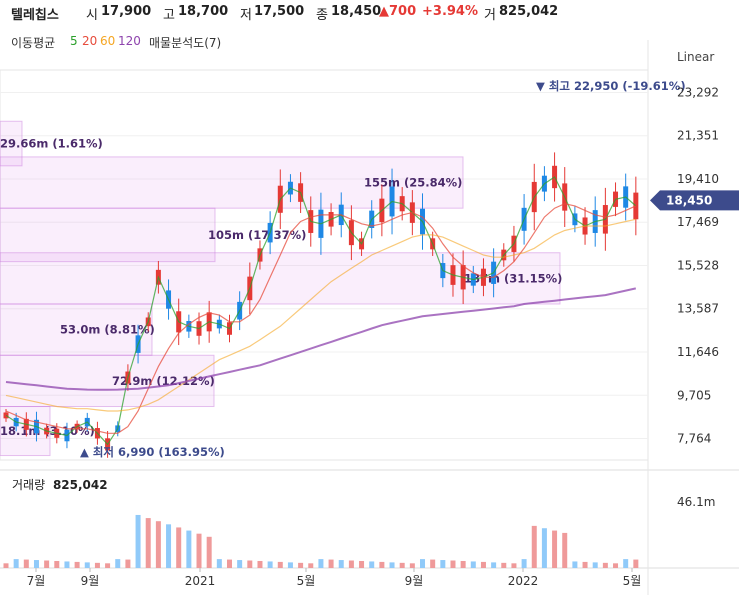 The height and width of the screenshot is (595, 739). I want to click on current-price-label: 18,450, so click(689, 200).